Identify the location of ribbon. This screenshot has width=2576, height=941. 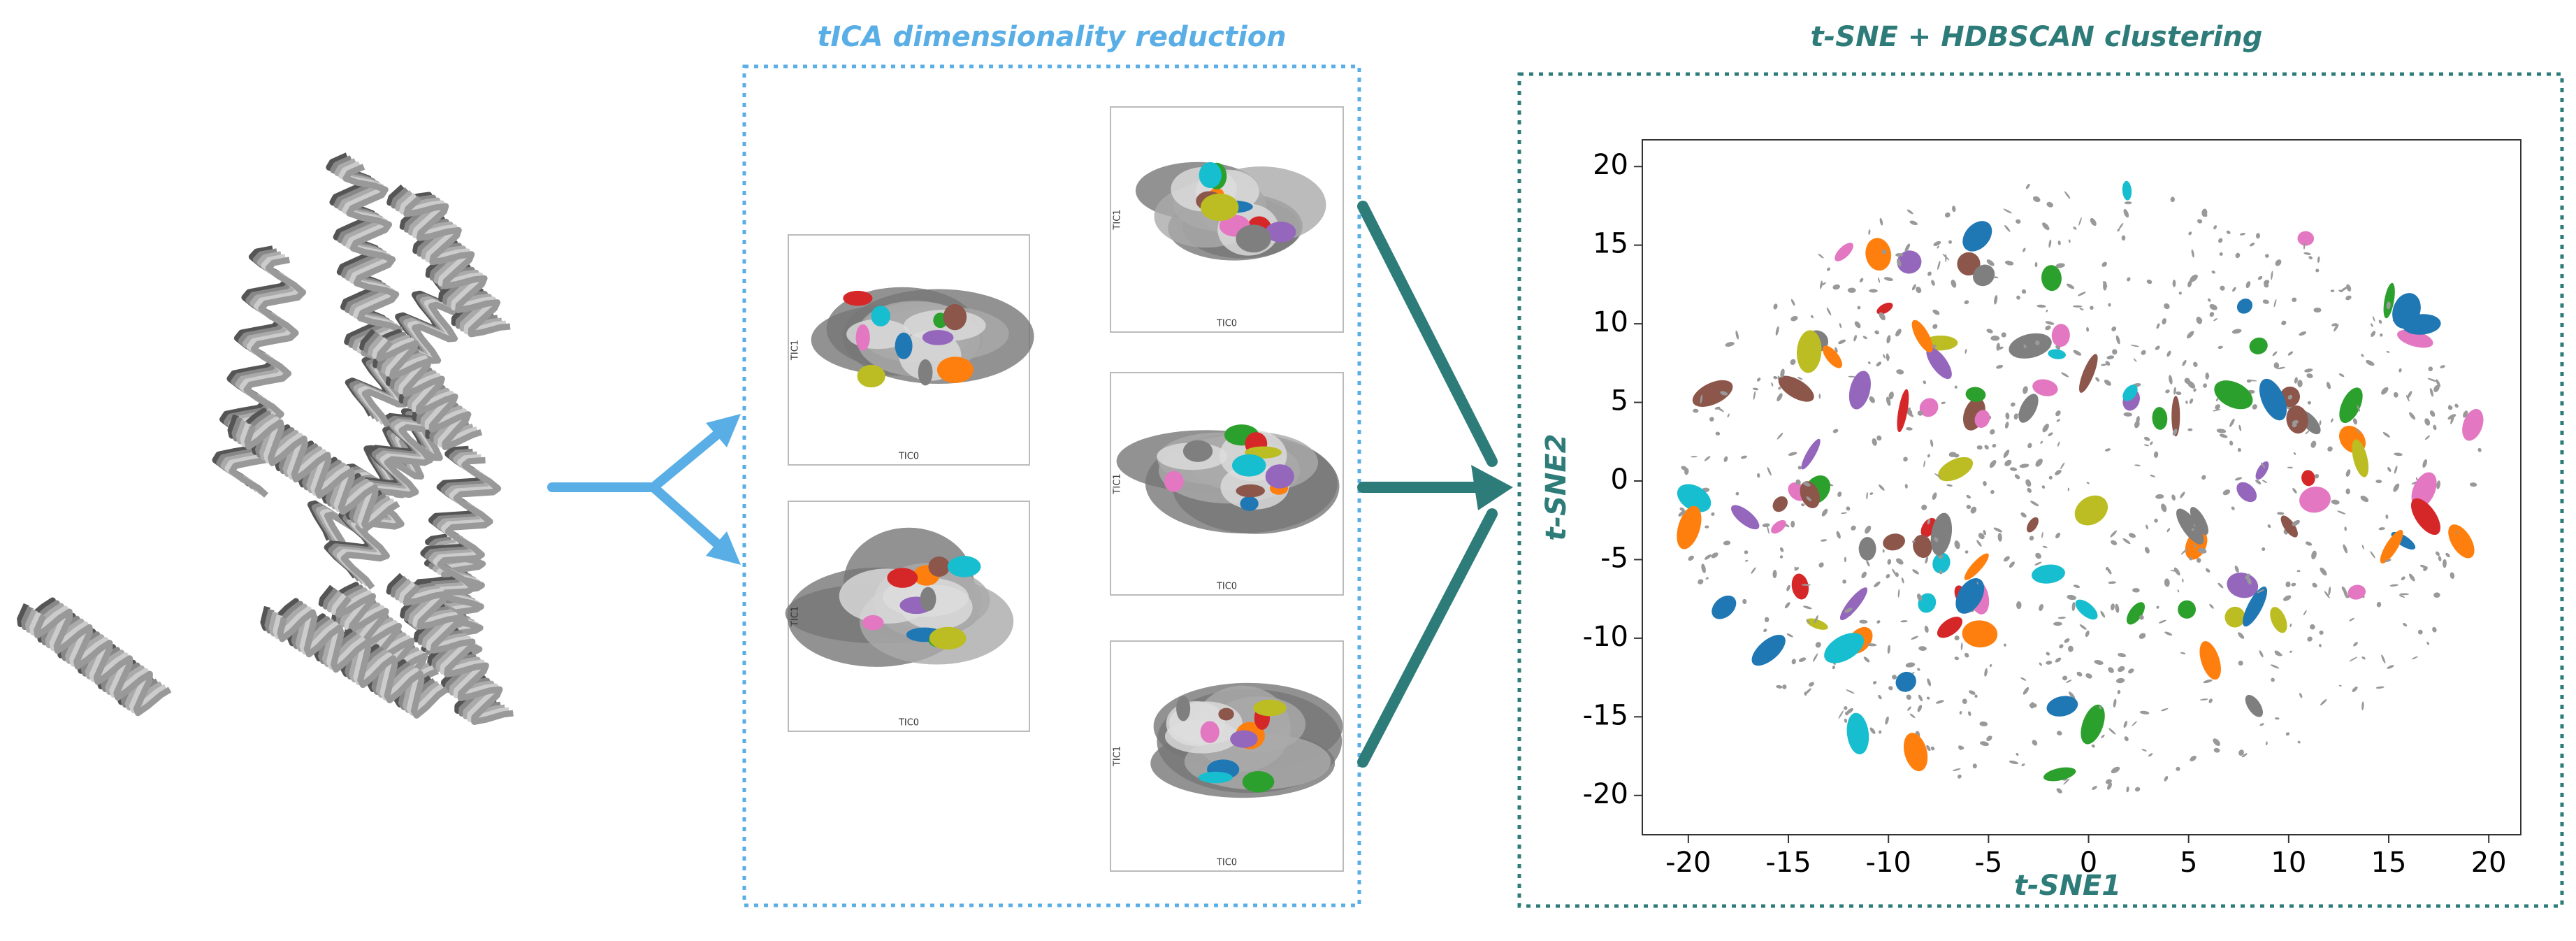
(322, 475).